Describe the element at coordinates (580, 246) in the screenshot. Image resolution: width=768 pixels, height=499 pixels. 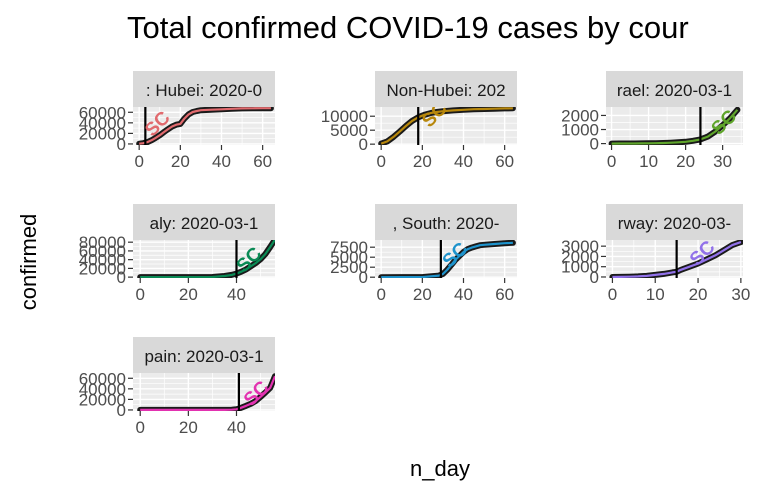
I see `y-tick-label: 3000` at that location.